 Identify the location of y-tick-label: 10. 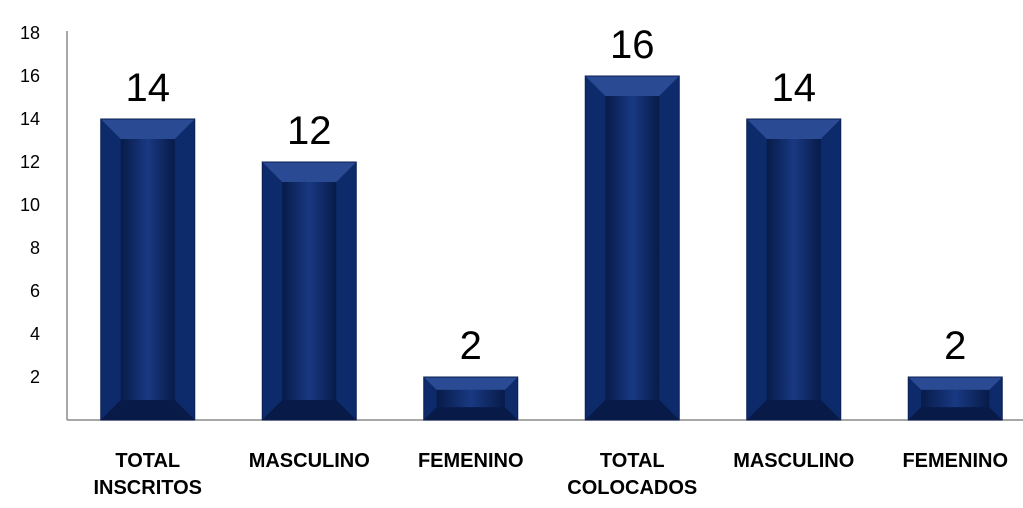
(30, 205).